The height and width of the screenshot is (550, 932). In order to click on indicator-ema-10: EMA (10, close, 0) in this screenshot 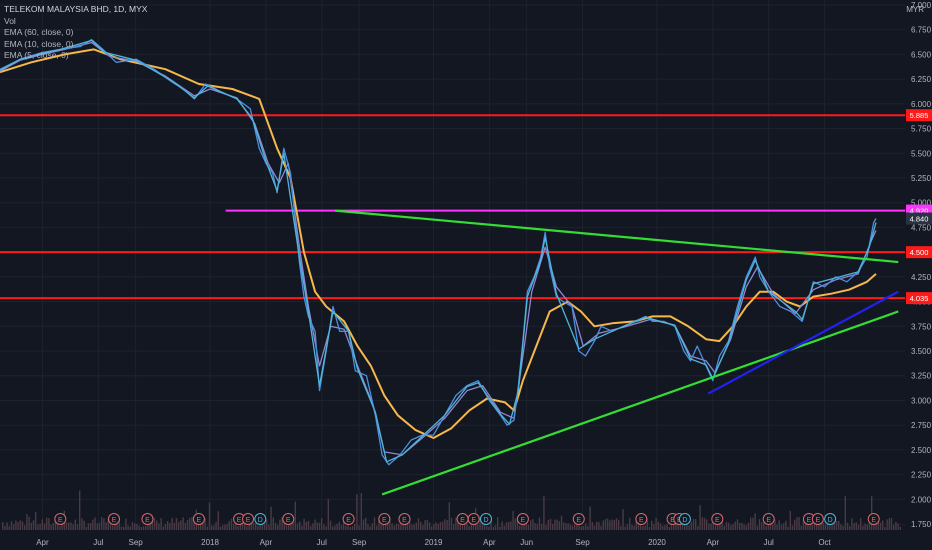, I will do `click(39, 43)`.